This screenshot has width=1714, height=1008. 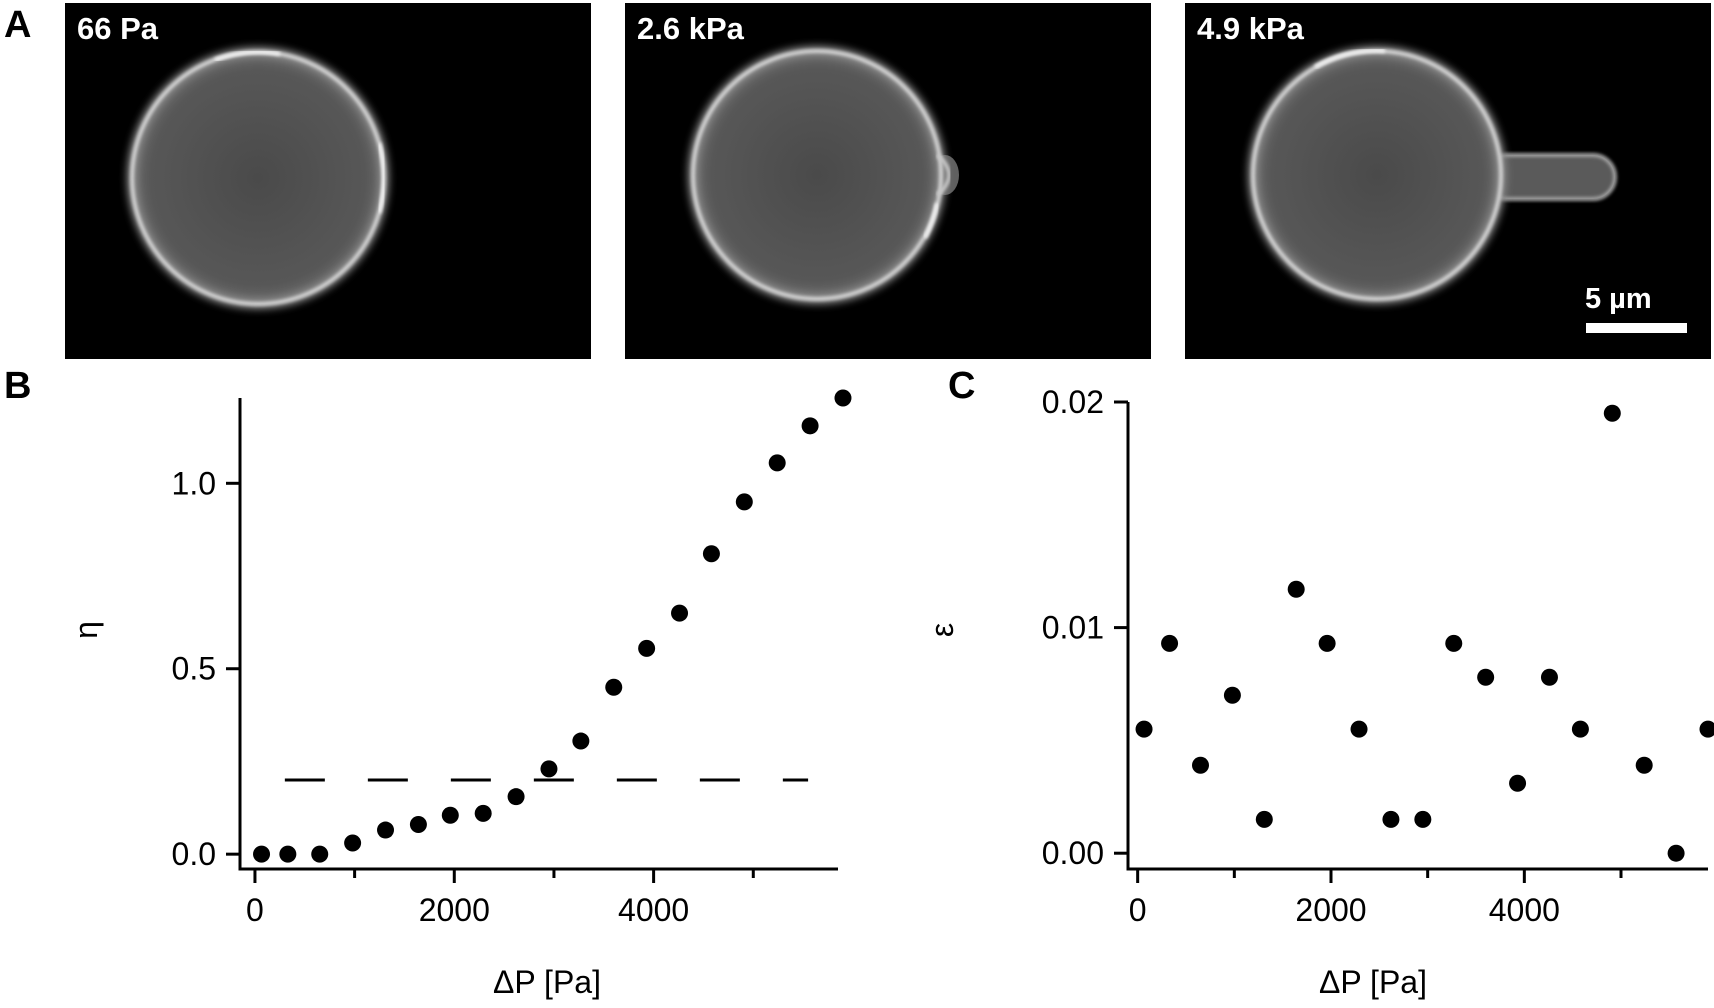 I want to click on panel-letter-c: C, so click(x=962, y=386).